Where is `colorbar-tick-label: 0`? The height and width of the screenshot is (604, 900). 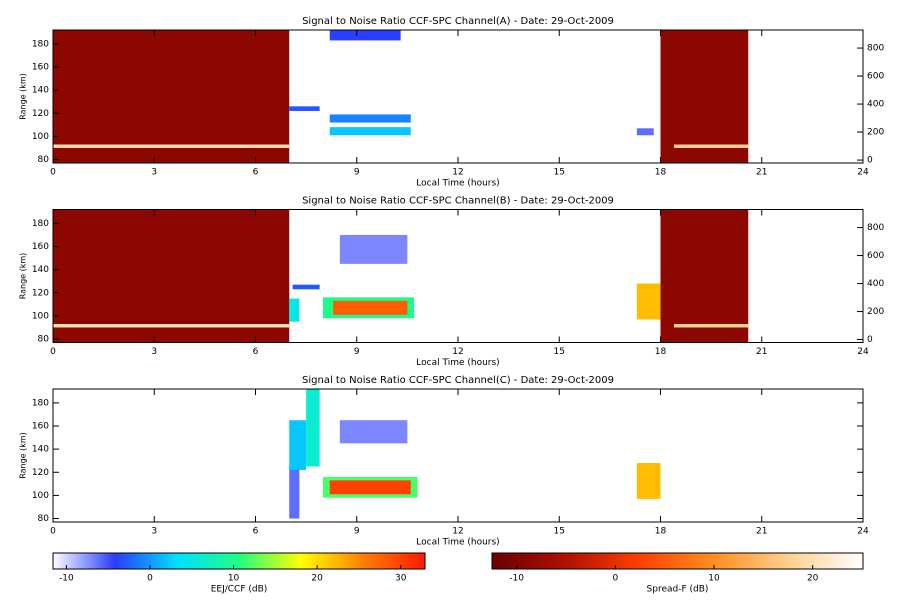
colorbar-tick-label: 0 is located at coordinates (150, 579).